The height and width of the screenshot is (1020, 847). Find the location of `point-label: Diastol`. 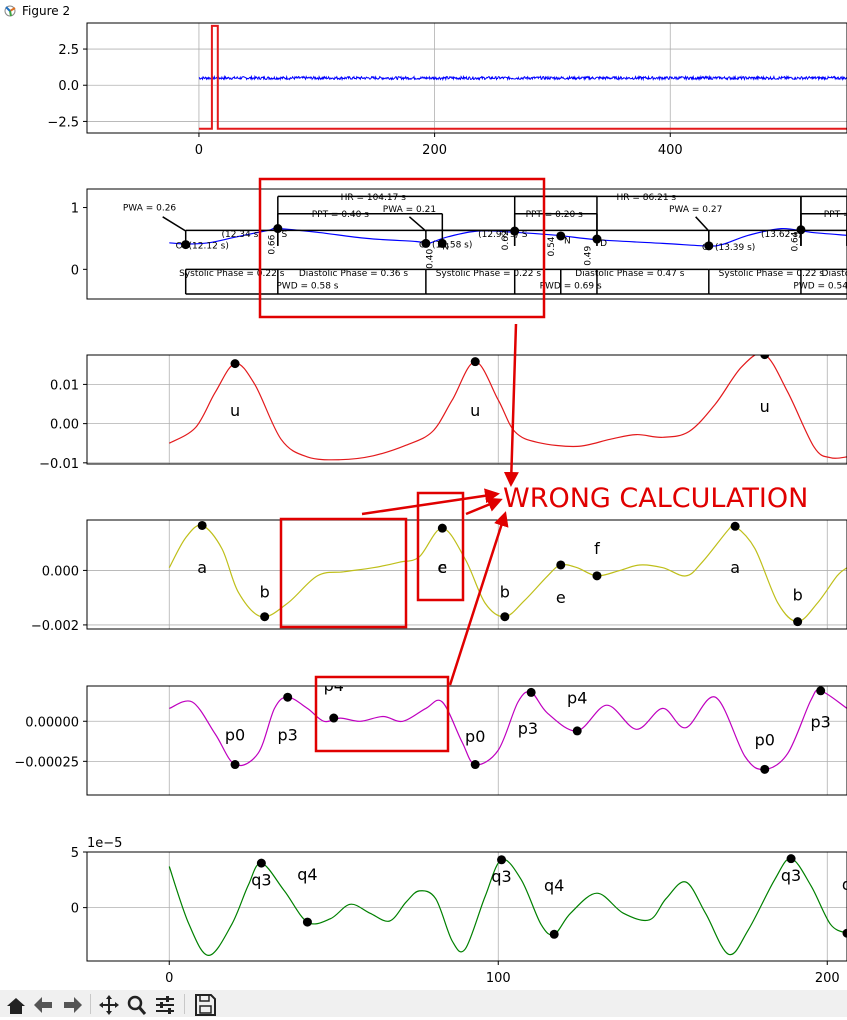

point-label: Diastol is located at coordinates (834, 274).